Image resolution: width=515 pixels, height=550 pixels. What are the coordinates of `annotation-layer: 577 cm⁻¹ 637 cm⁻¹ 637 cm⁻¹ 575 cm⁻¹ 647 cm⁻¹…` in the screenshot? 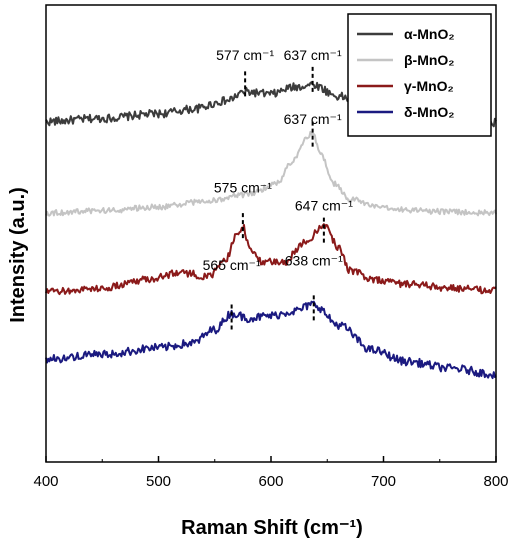 It's located at (278, 188).